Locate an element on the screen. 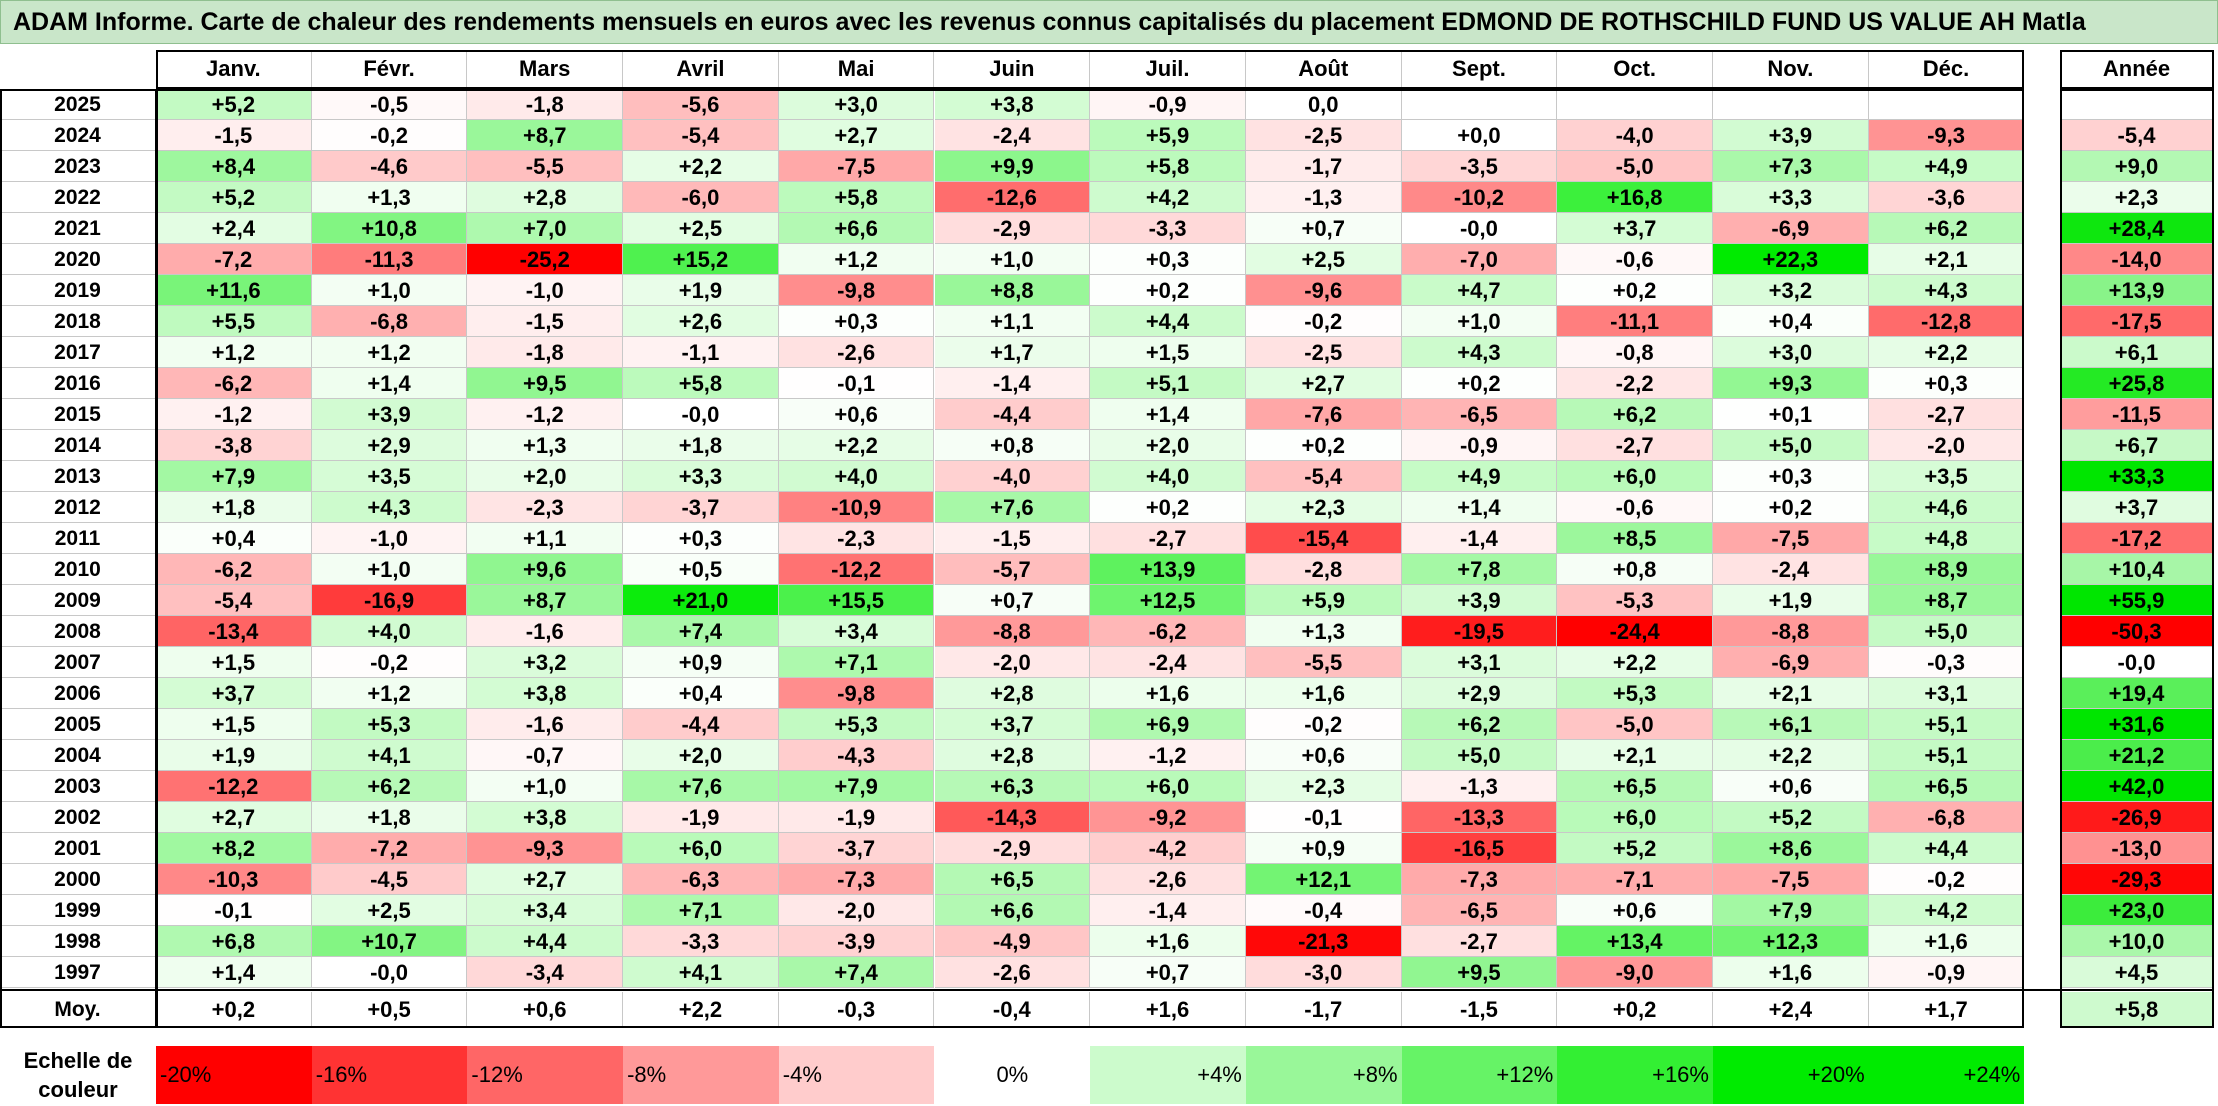 Image resolution: width=2218 pixels, height=1106 pixels. average-cell: +0,2 is located at coordinates (234, 1010).